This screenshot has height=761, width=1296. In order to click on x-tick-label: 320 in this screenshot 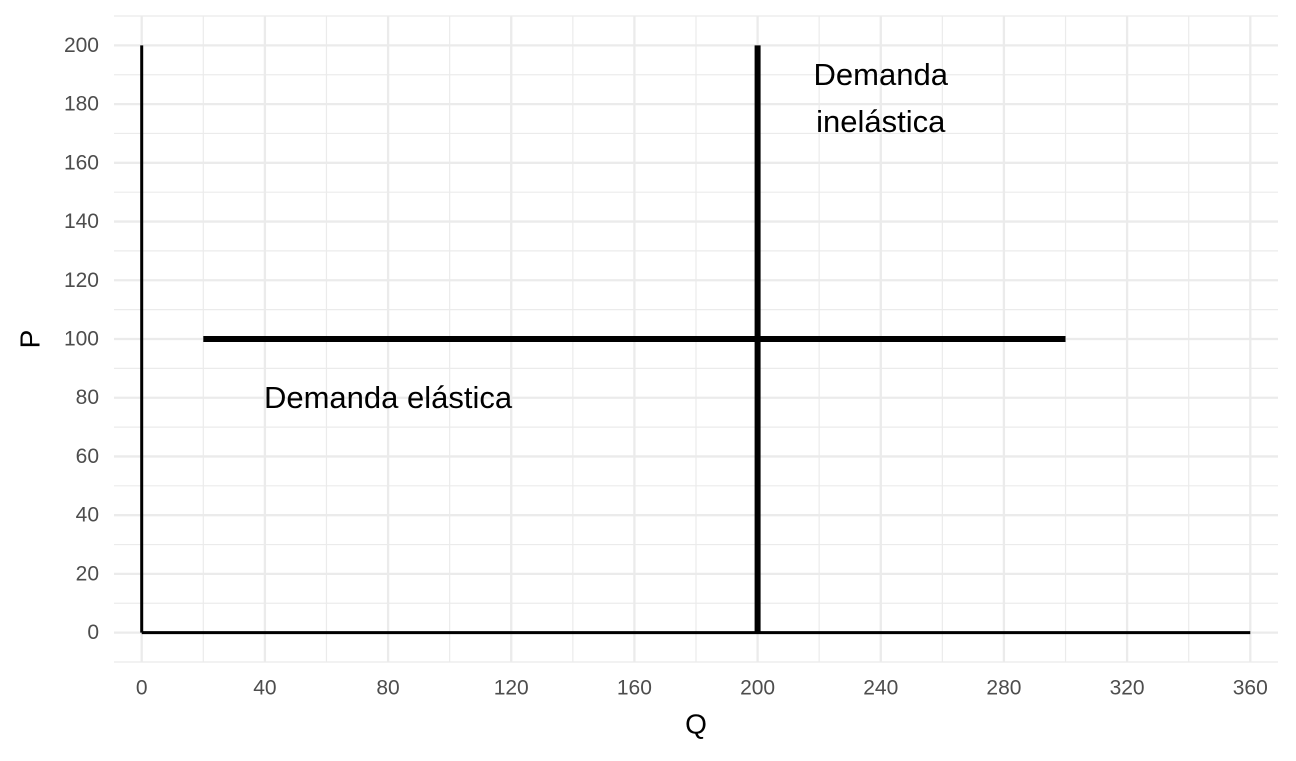, I will do `click(1127, 688)`.